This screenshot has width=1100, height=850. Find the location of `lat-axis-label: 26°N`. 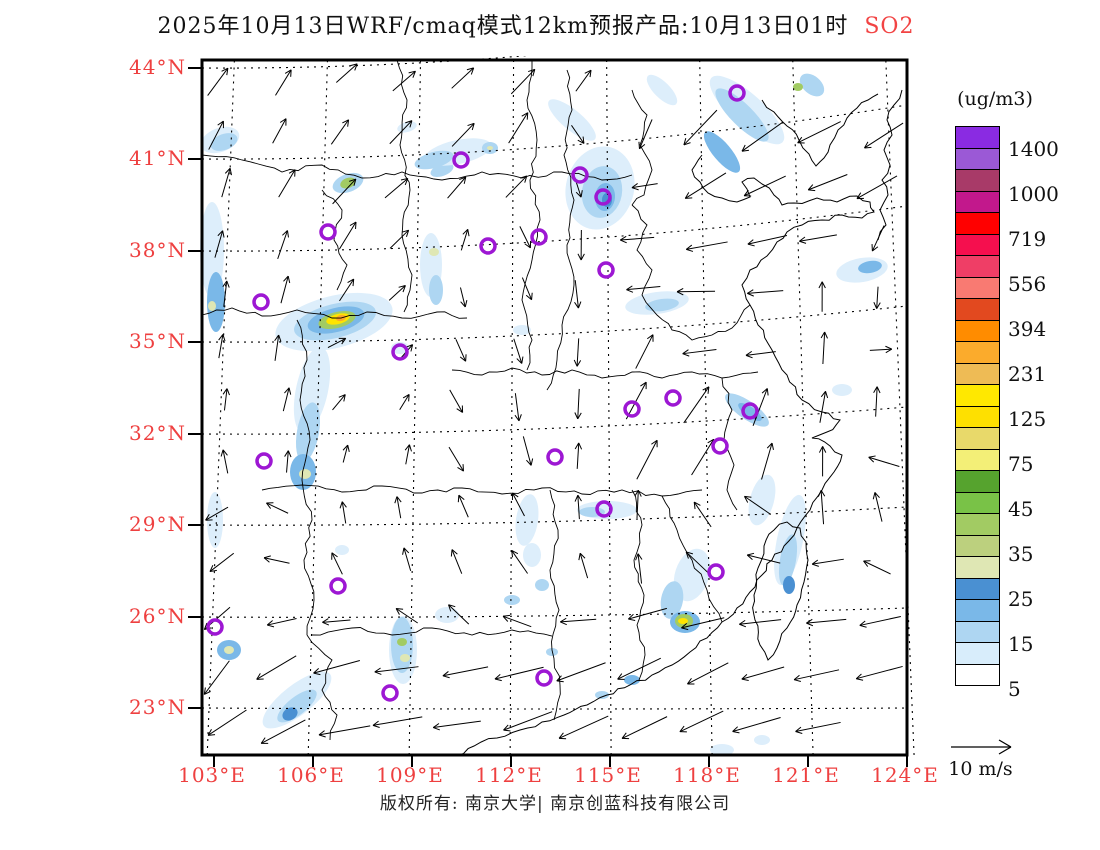

lat-axis-label: 26°N is located at coordinates (157, 616).